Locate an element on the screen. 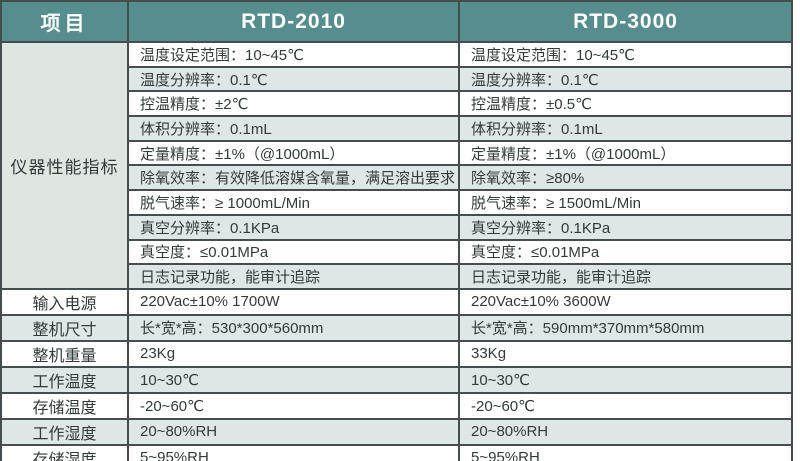  spec-cell-rtd2010: 除氧效率：有效降低溶媒含氧量，满足溶出要求 is located at coordinates (293, 178).